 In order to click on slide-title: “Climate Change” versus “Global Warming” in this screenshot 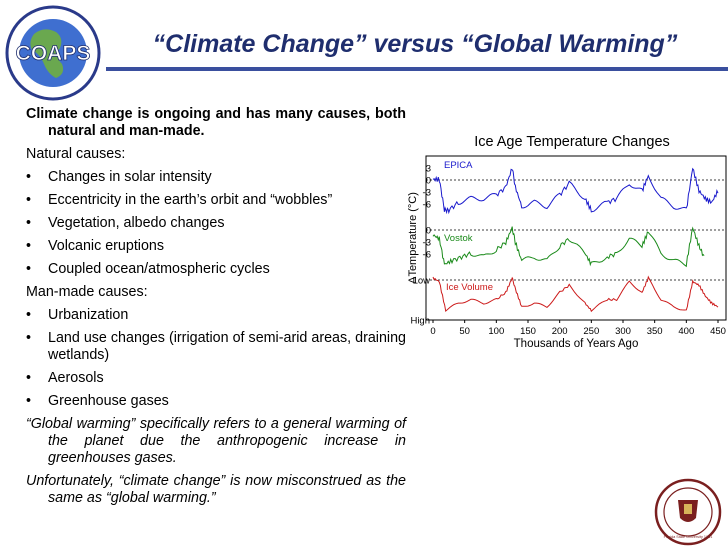, I will do `click(415, 44)`.